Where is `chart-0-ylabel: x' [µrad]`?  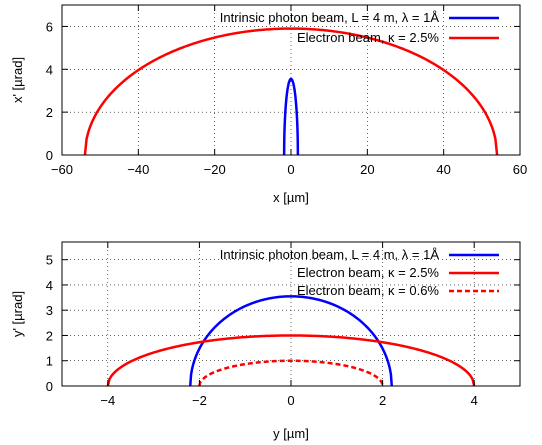
chart-0-ylabel: x' [µrad] is located at coordinates (17, 80).